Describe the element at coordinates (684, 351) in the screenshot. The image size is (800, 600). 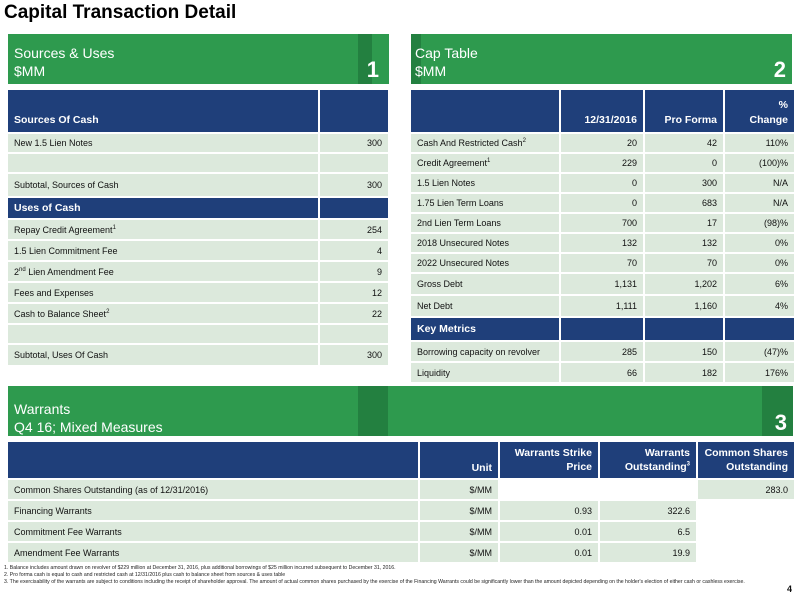
I see `cell-pro-forma: 150` at that location.